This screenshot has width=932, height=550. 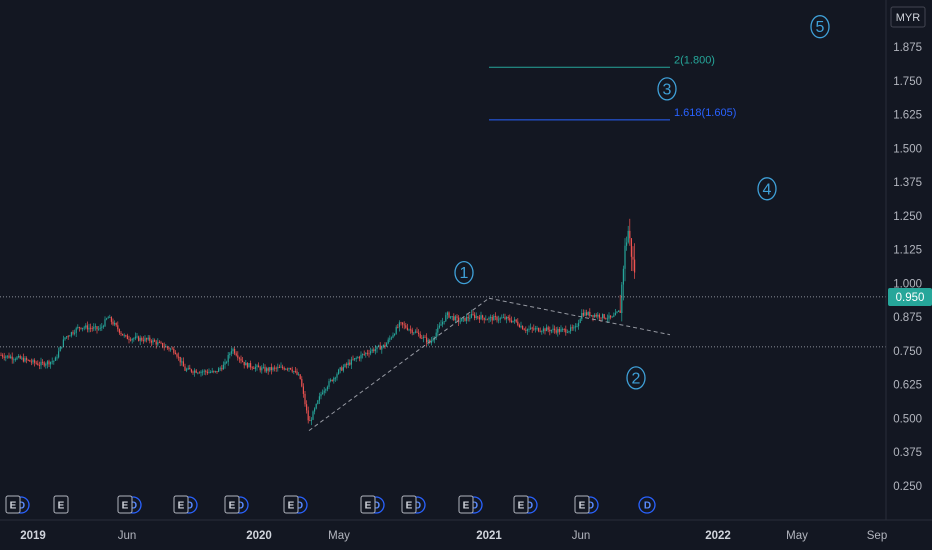 I want to click on wave-label-number: 5, so click(x=820, y=27).